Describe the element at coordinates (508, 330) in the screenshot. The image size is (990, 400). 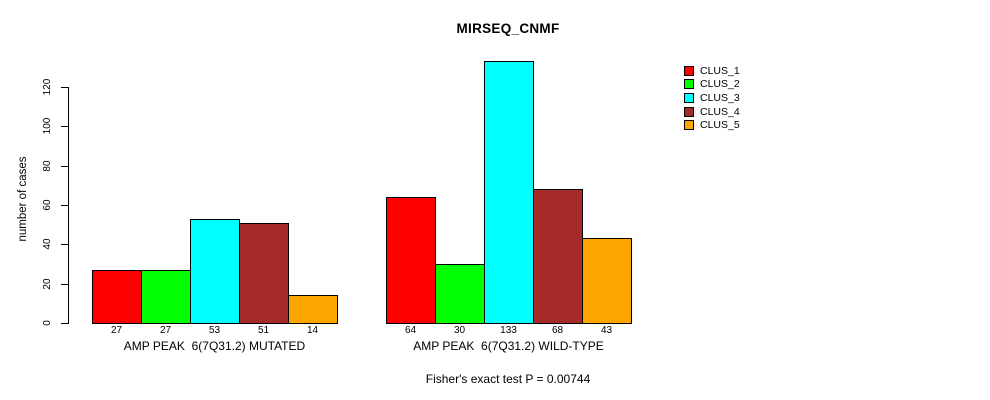
I see `bar-value-label: 133` at that location.